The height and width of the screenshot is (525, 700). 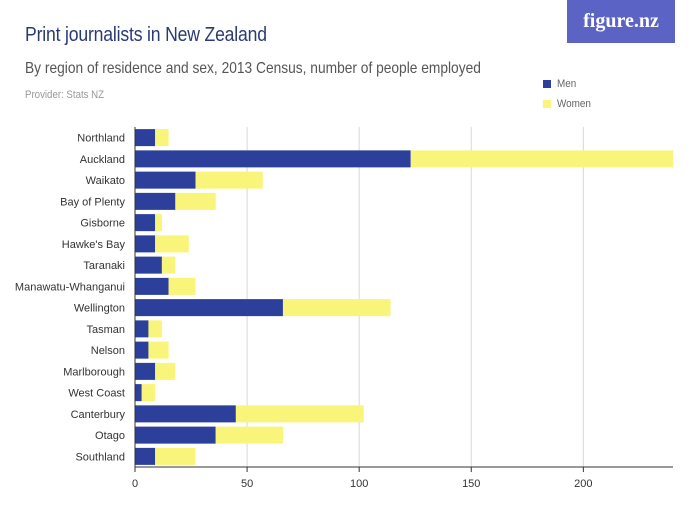 What do you see at coordinates (102, 160) in the screenshot?
I see `category-label: Auckland` at bounding box center [102, 160].